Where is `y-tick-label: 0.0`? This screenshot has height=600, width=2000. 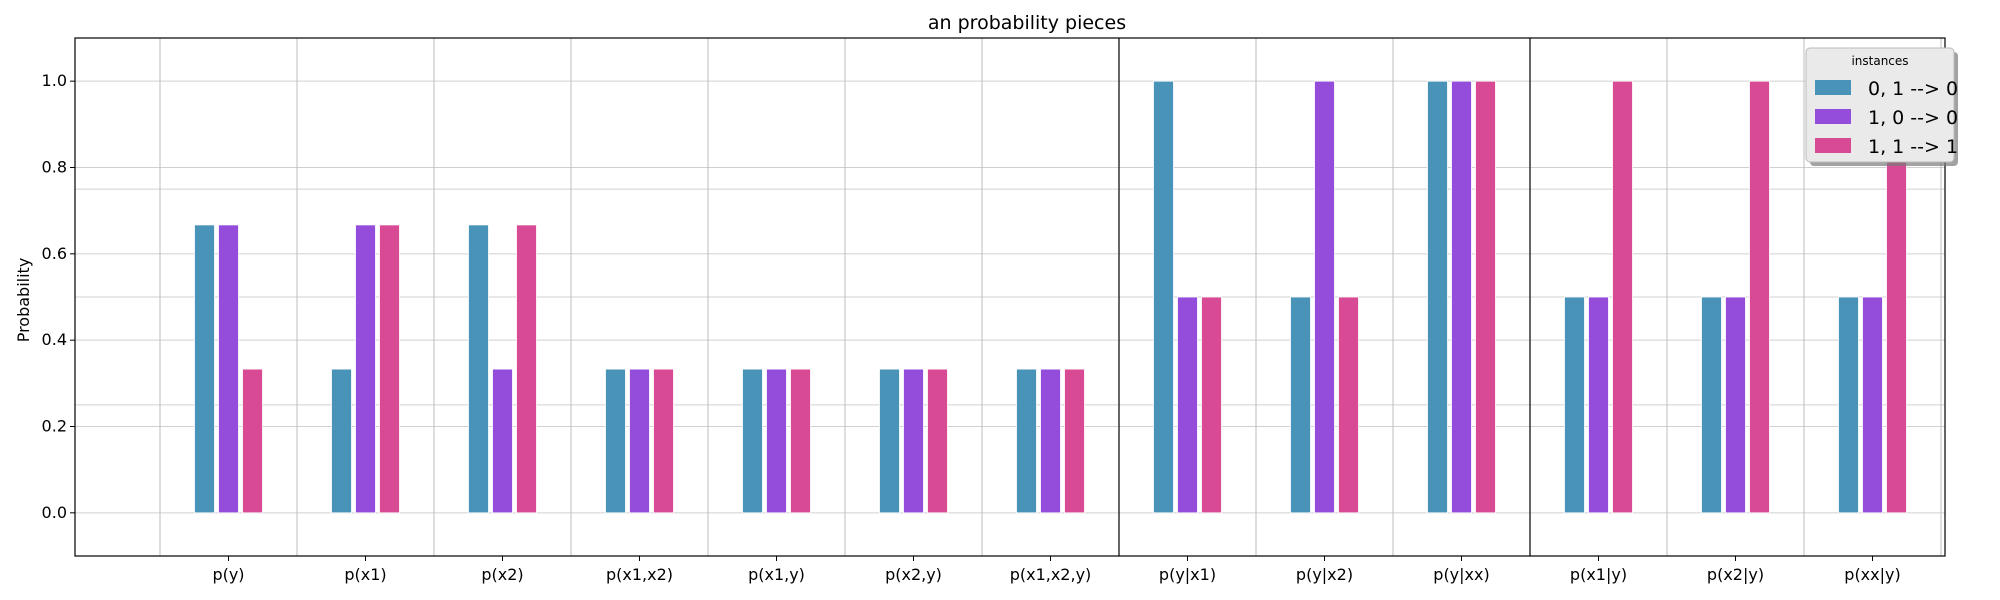
y-tick-label: 0.0 is located at coordinates (54, 512).